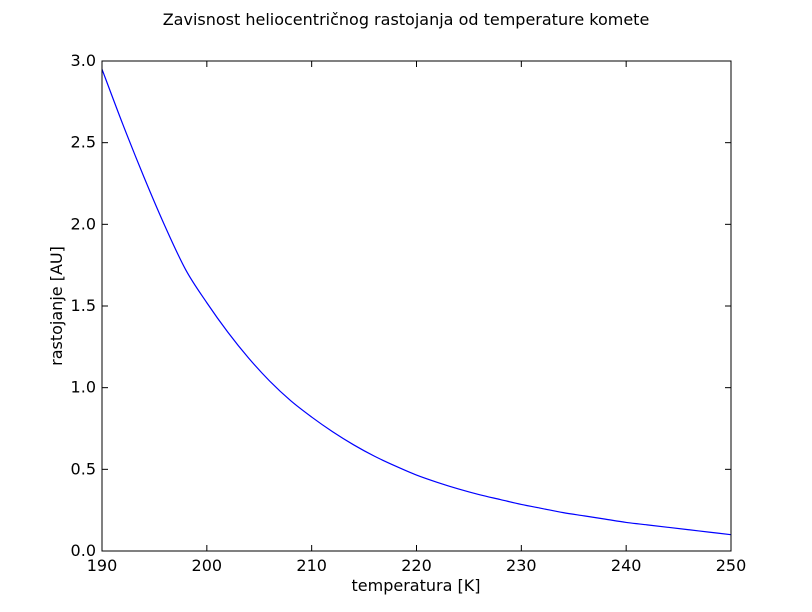 Image resolution: width=812 pixels, height=612 pixels. What do you see at coordinates (83, 142) in the screenshot?
I see `y-tick-label: 2.5` at bounding box center [83, 142].